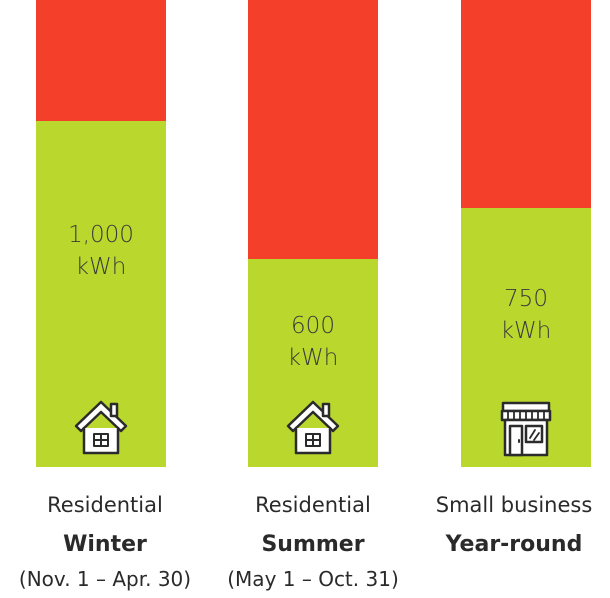 The width and height of the screenshot is (610, 598). What do you see at coordinates (101, 251) in the screenshot?
I see `value-label-winter: 1,000 kWh` at bounding box center [101, 251].